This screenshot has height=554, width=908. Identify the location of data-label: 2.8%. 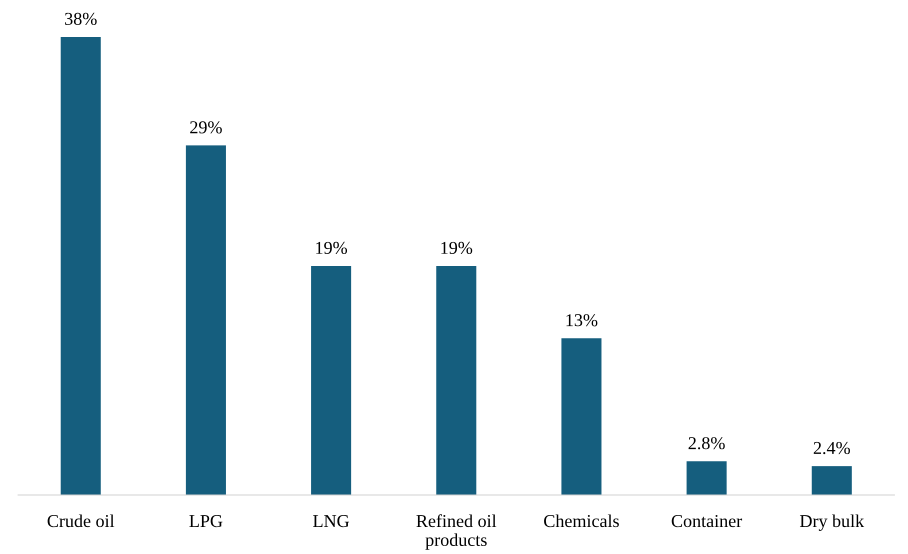
(706, 443).